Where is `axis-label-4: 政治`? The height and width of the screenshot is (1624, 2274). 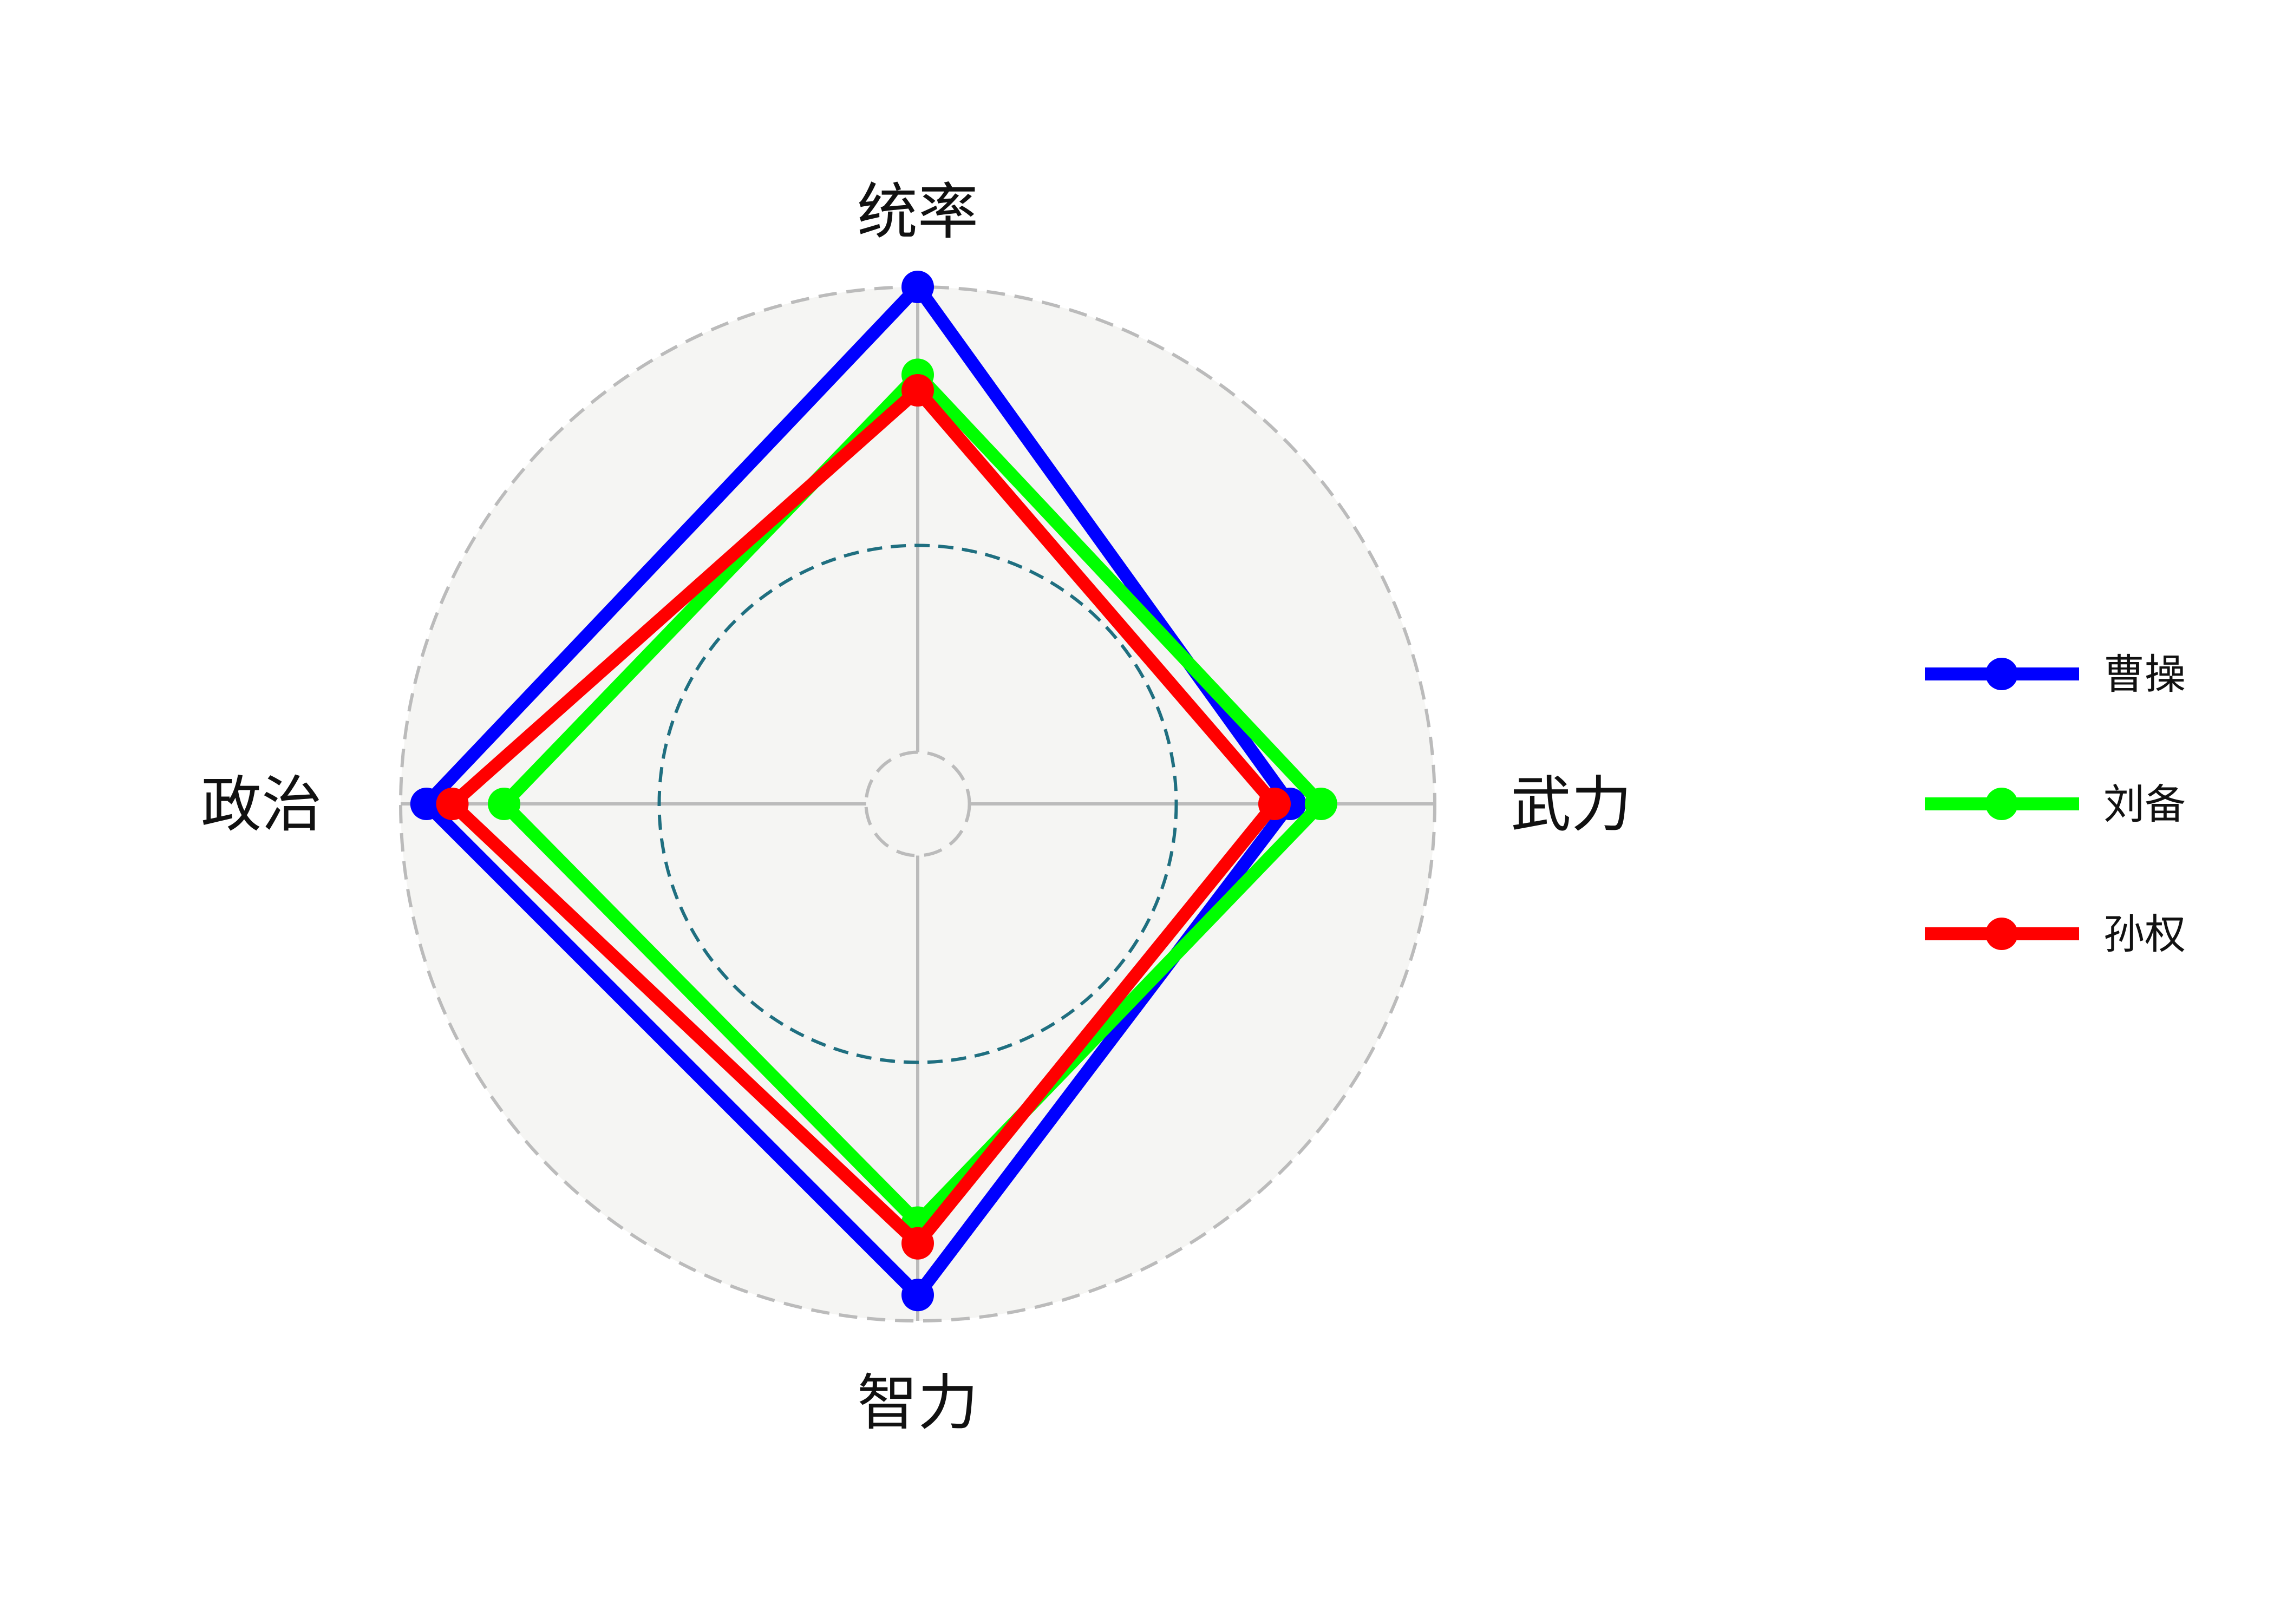 axis-label-4: 政治 is located at coordinates (262, 805).